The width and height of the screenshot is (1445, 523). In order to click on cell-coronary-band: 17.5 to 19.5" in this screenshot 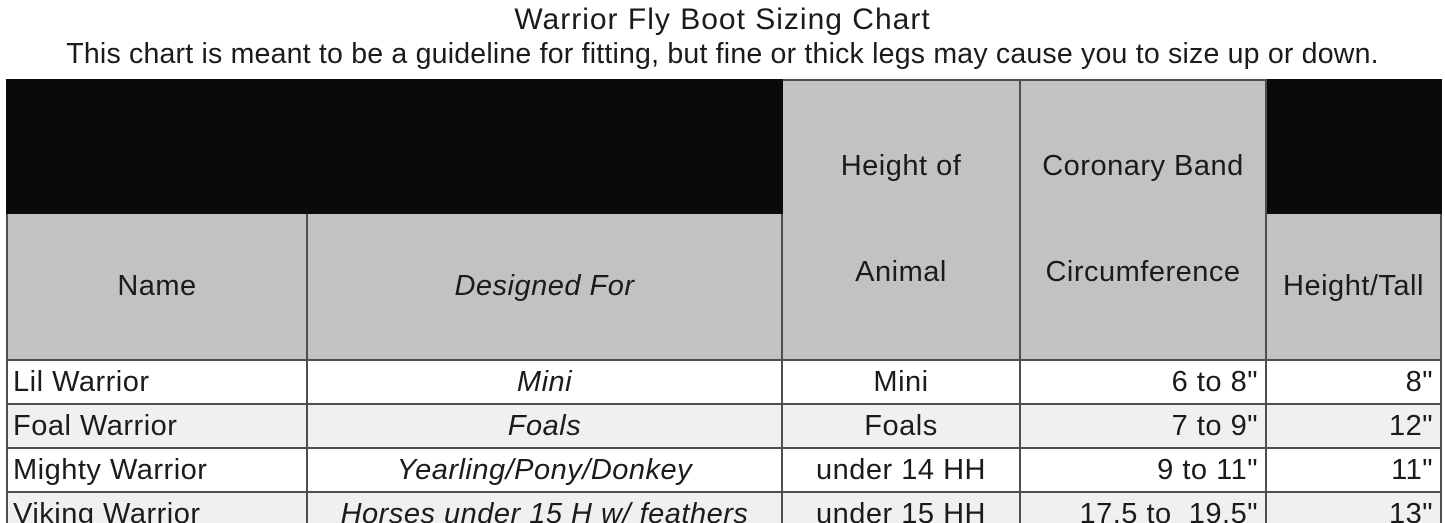, I will do `click(1143, 507)`.